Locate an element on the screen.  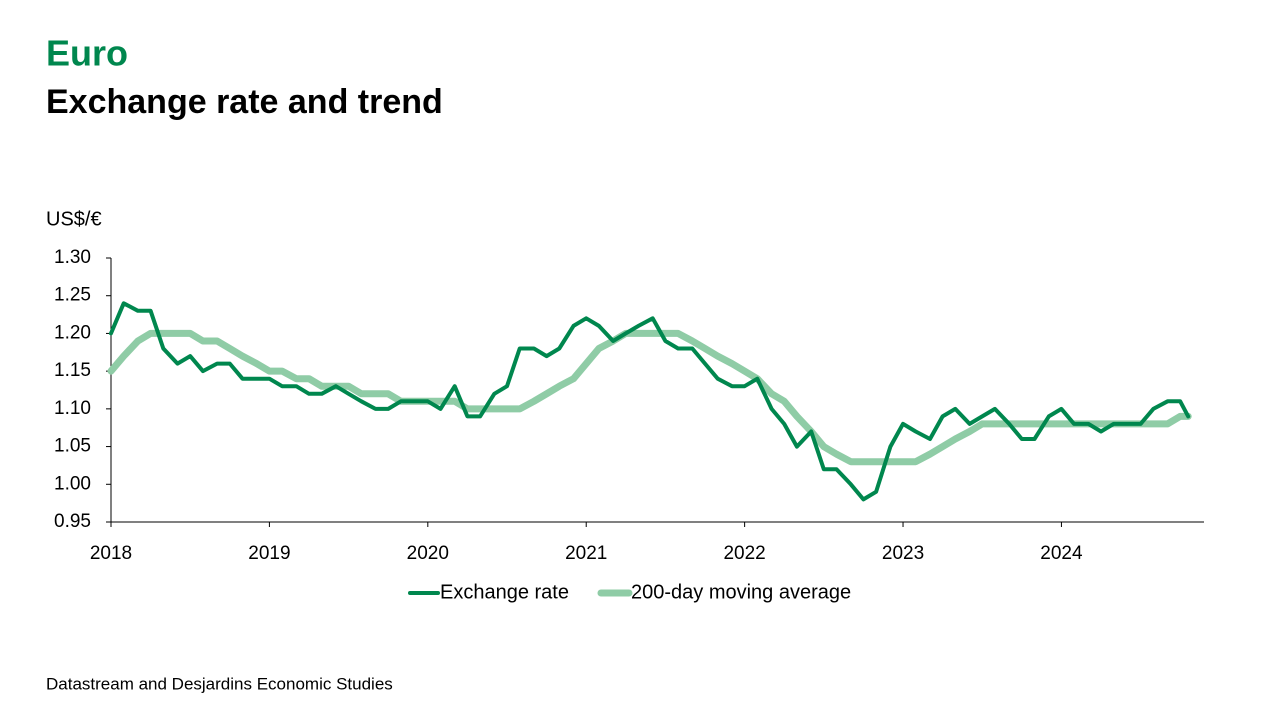
y-tick-label: 1.15 is located at coordinates (72, 370).